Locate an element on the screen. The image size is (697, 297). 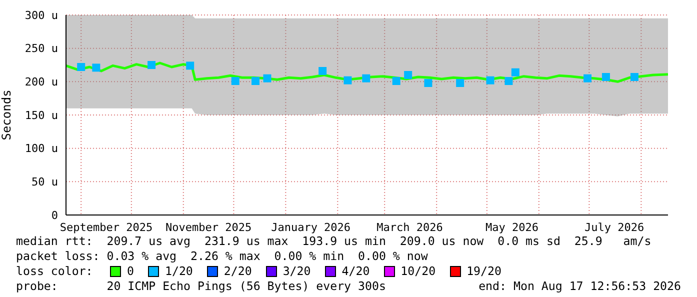
legend-label: 19/20 is located at coordinates (484, 271).